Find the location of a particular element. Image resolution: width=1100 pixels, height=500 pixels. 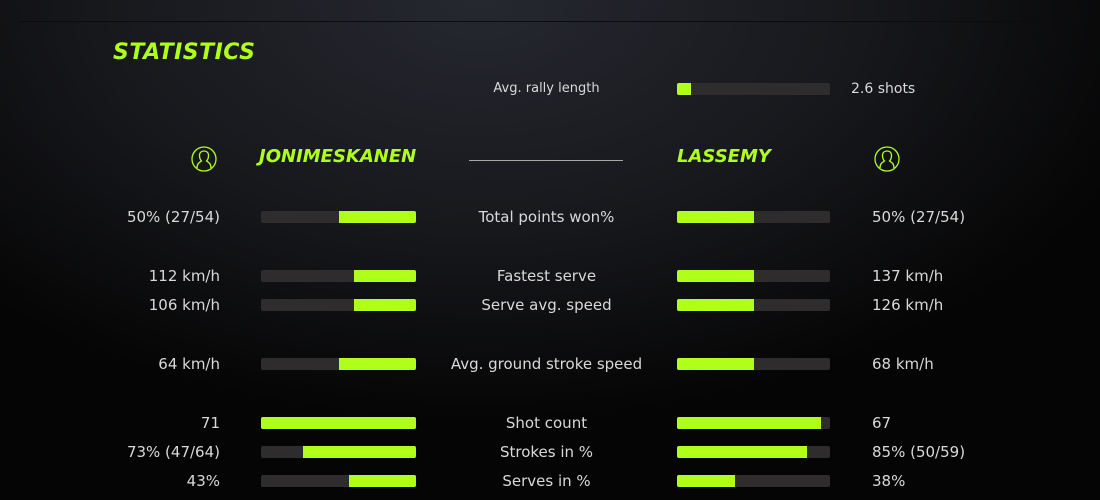

page-title: STATISTICS is located at coordinates (184, 52).